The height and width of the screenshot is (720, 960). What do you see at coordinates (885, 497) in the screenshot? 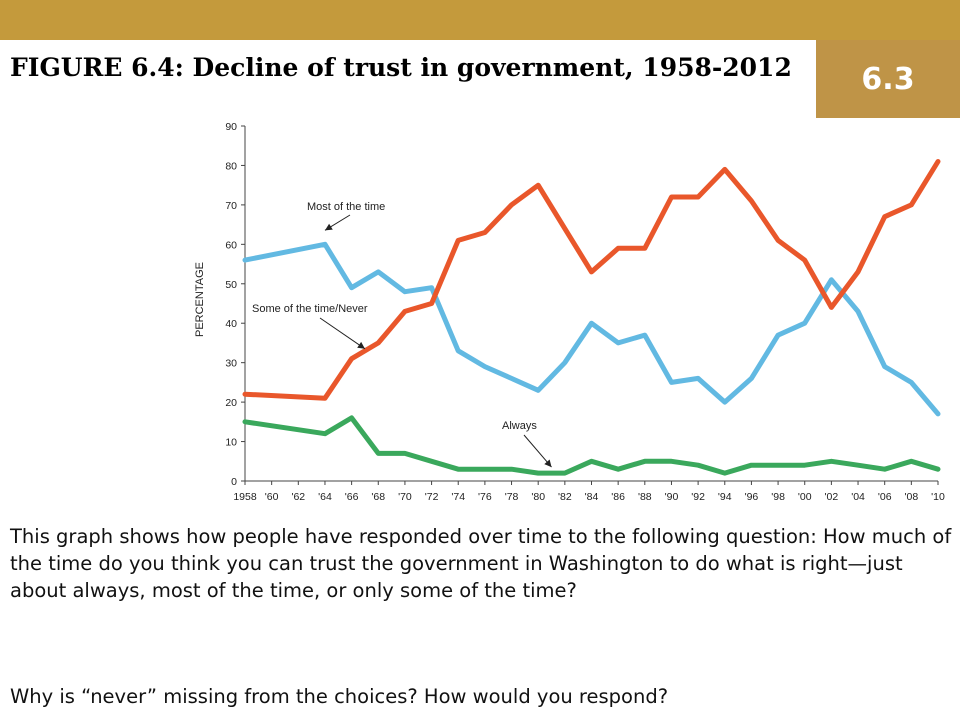
I see `x-tick-label: '06` at bounding box center [885, 497].